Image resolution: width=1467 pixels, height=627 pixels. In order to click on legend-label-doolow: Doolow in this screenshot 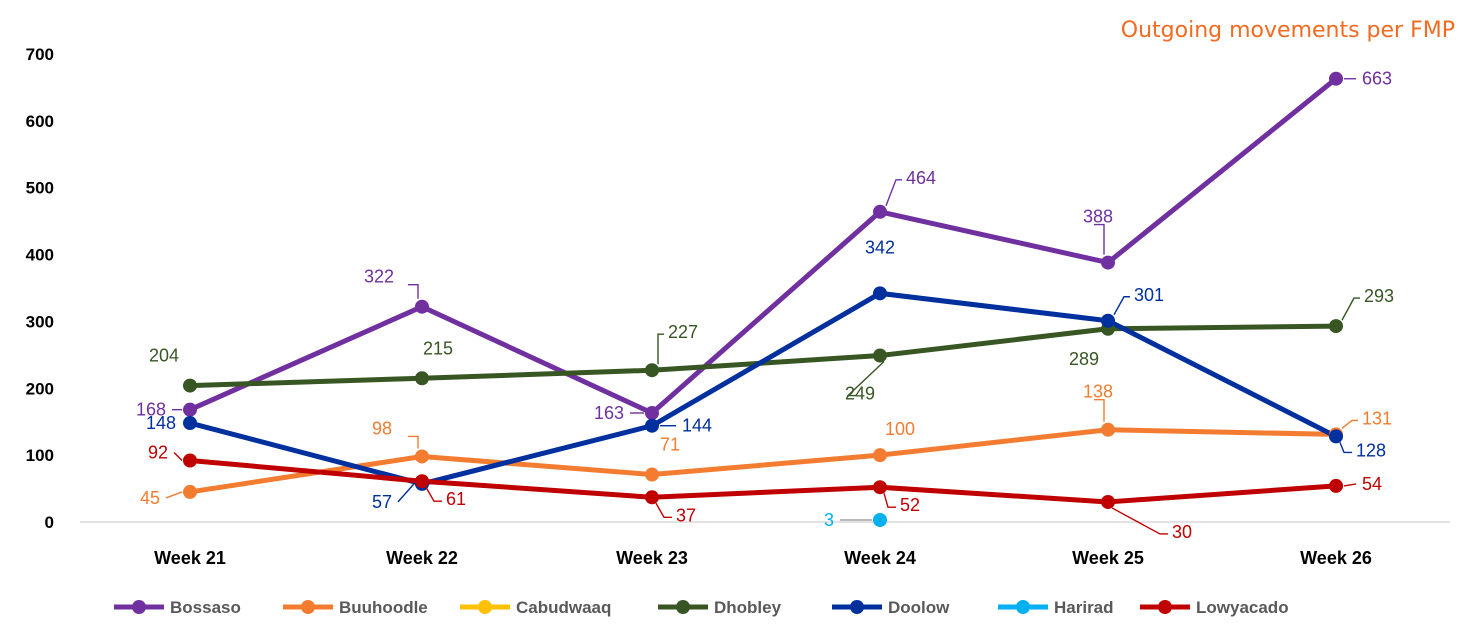, I will do `click(919, 607)`.